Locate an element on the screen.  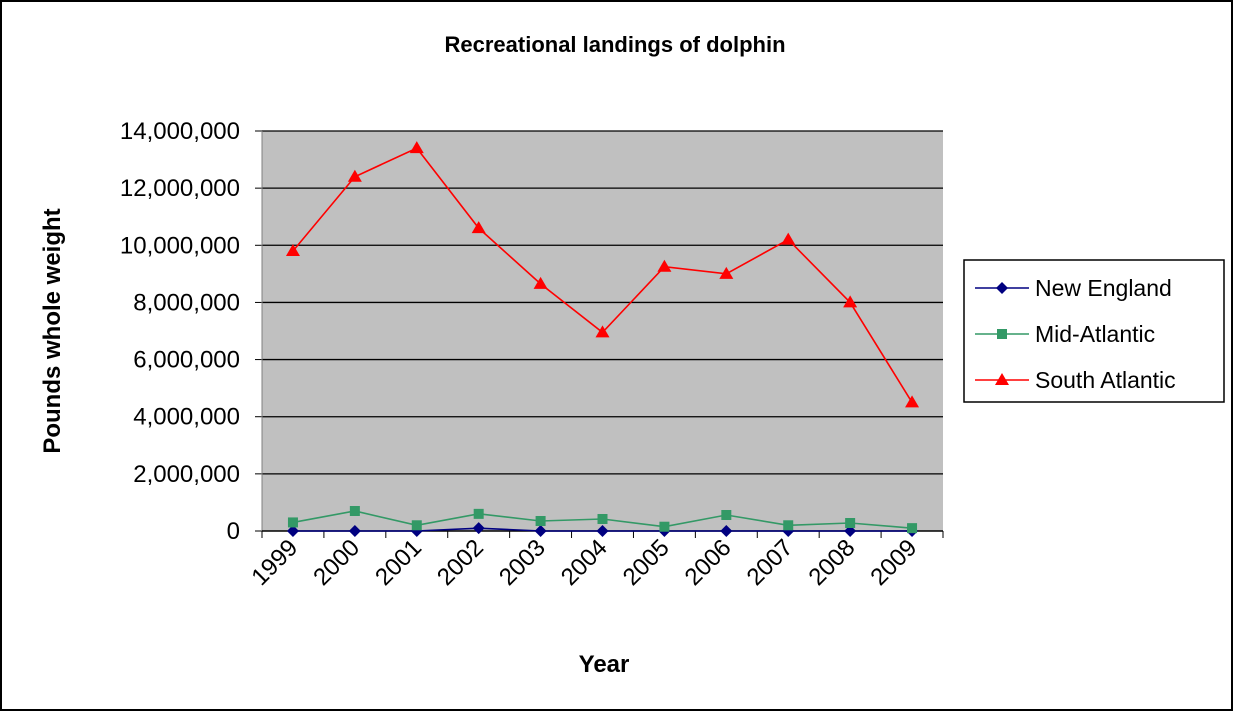
legend-item: South Atlantic is located at coordinates (1075, 380).